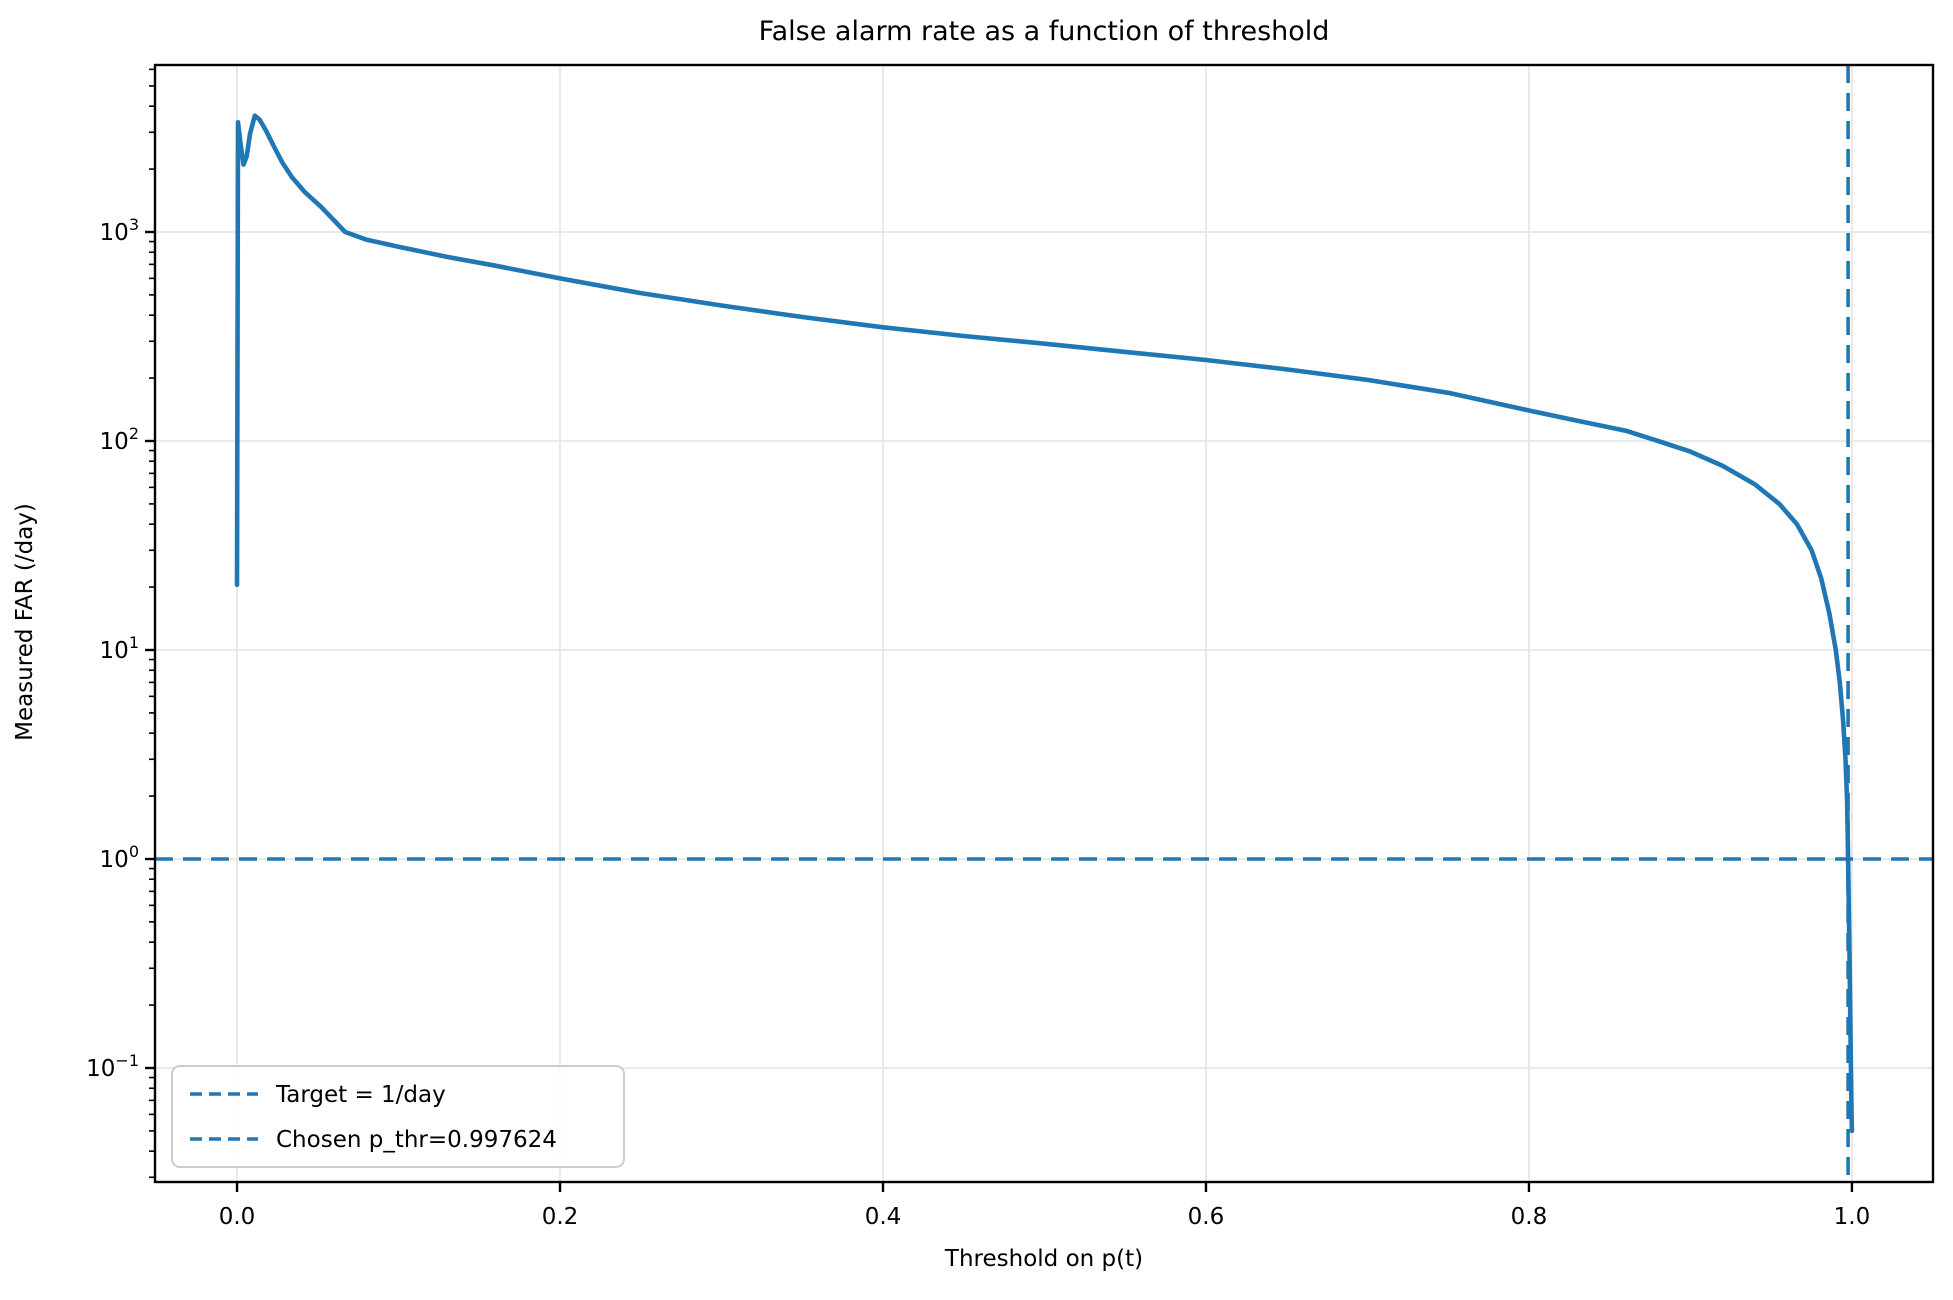  Describe the element at coordinates (1529, 1217) in the screenshot. I see `x-tick-label: 0.8` at that location.